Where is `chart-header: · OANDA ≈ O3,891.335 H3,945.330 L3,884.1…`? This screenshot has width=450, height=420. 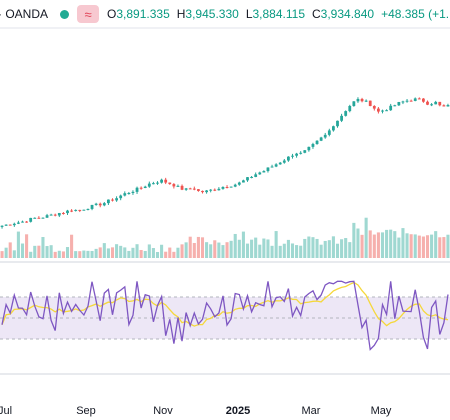 chart-header: · OANDA ≈ O3,891.335 H3,945.330 L3,884.1… is located at coordinates (225, 14).